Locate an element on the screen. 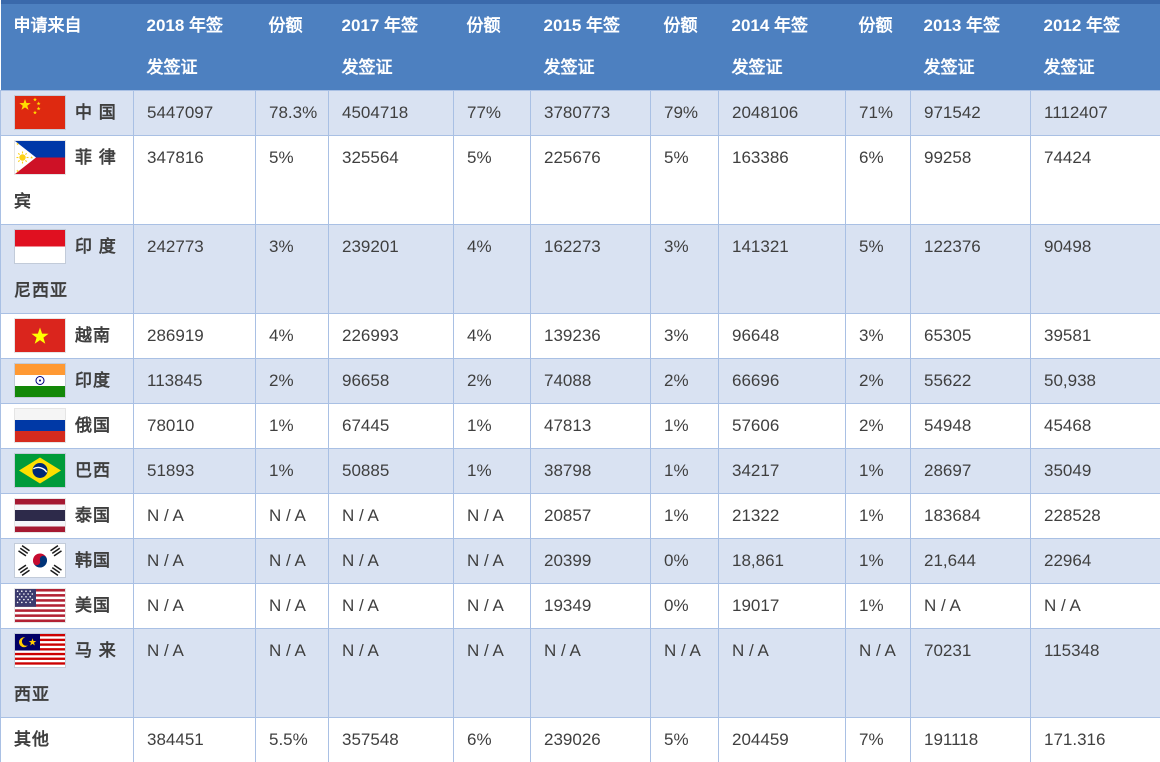  cell-china-visas-2018: 5447097 is located at coordinates (194, 113).